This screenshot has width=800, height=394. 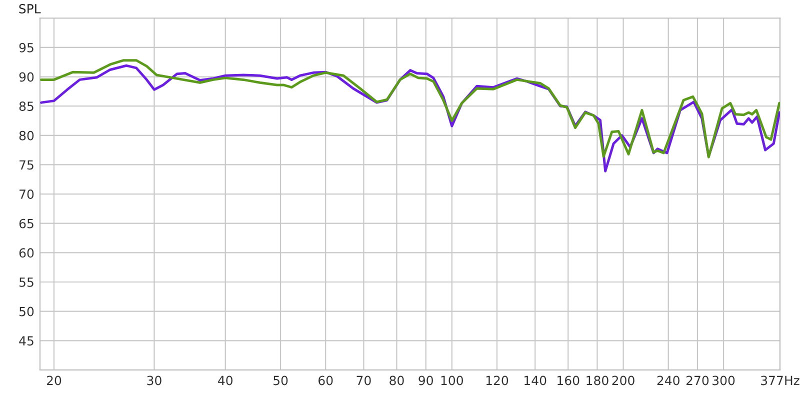 I want to click on x-tick-label: 40, so click(x=225, y=381).